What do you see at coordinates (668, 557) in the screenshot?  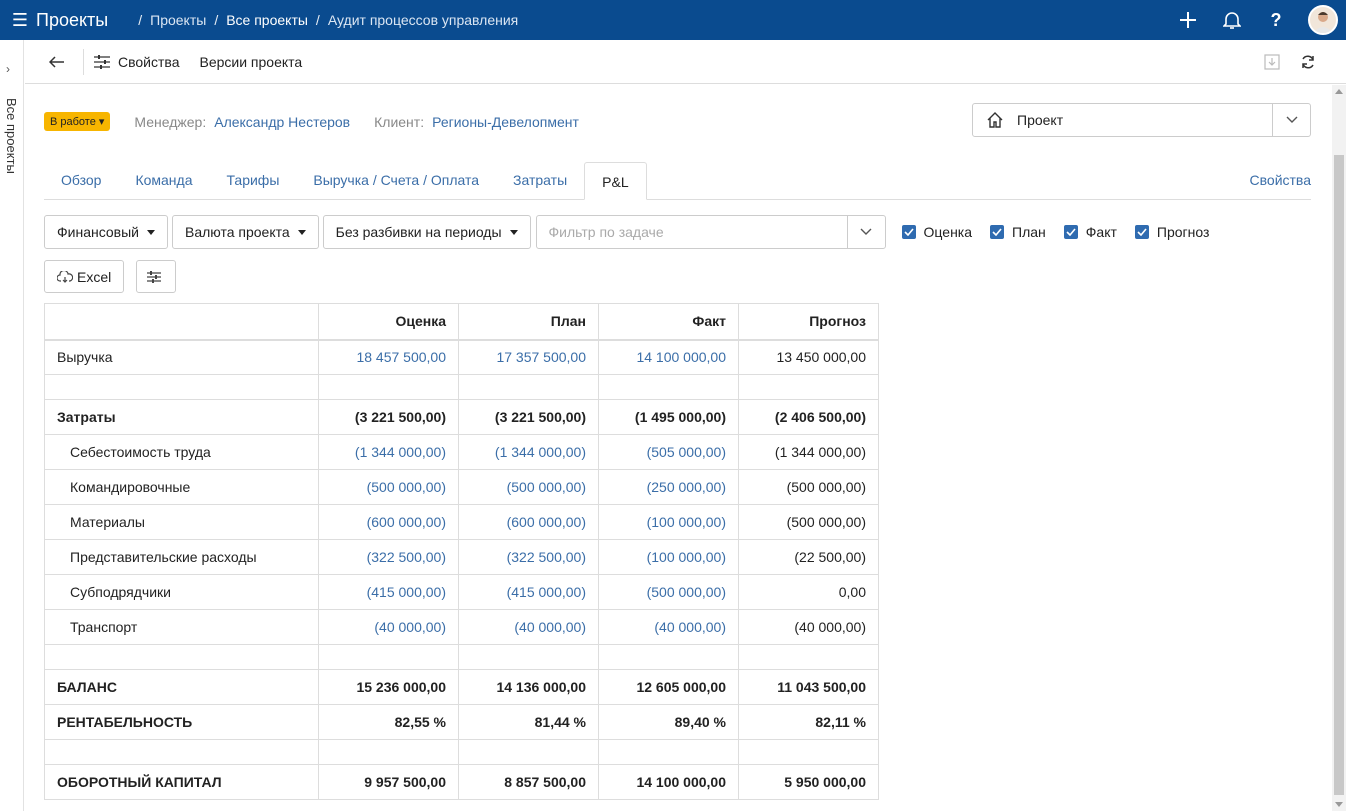 I see `entertainment-fact-link: (100 000,00)` at bounding box center [668, 557].